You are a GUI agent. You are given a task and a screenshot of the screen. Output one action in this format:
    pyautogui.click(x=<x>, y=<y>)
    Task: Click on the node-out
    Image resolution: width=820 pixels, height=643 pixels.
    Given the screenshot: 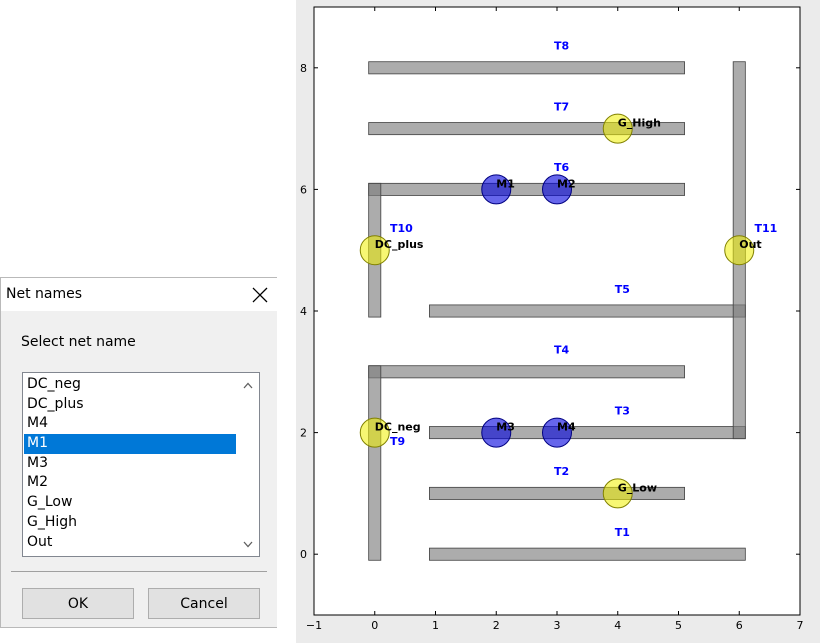 What is the action you would take?
    pyautogui.click(x=739, y=250)
    